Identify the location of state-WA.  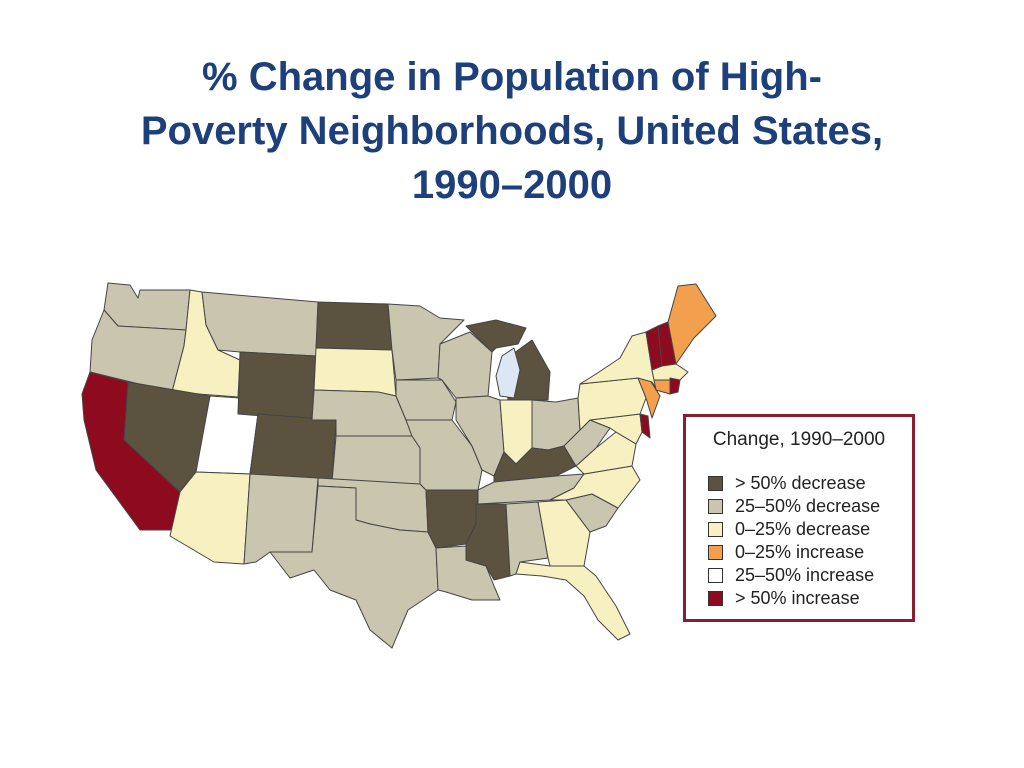
(147, 306).